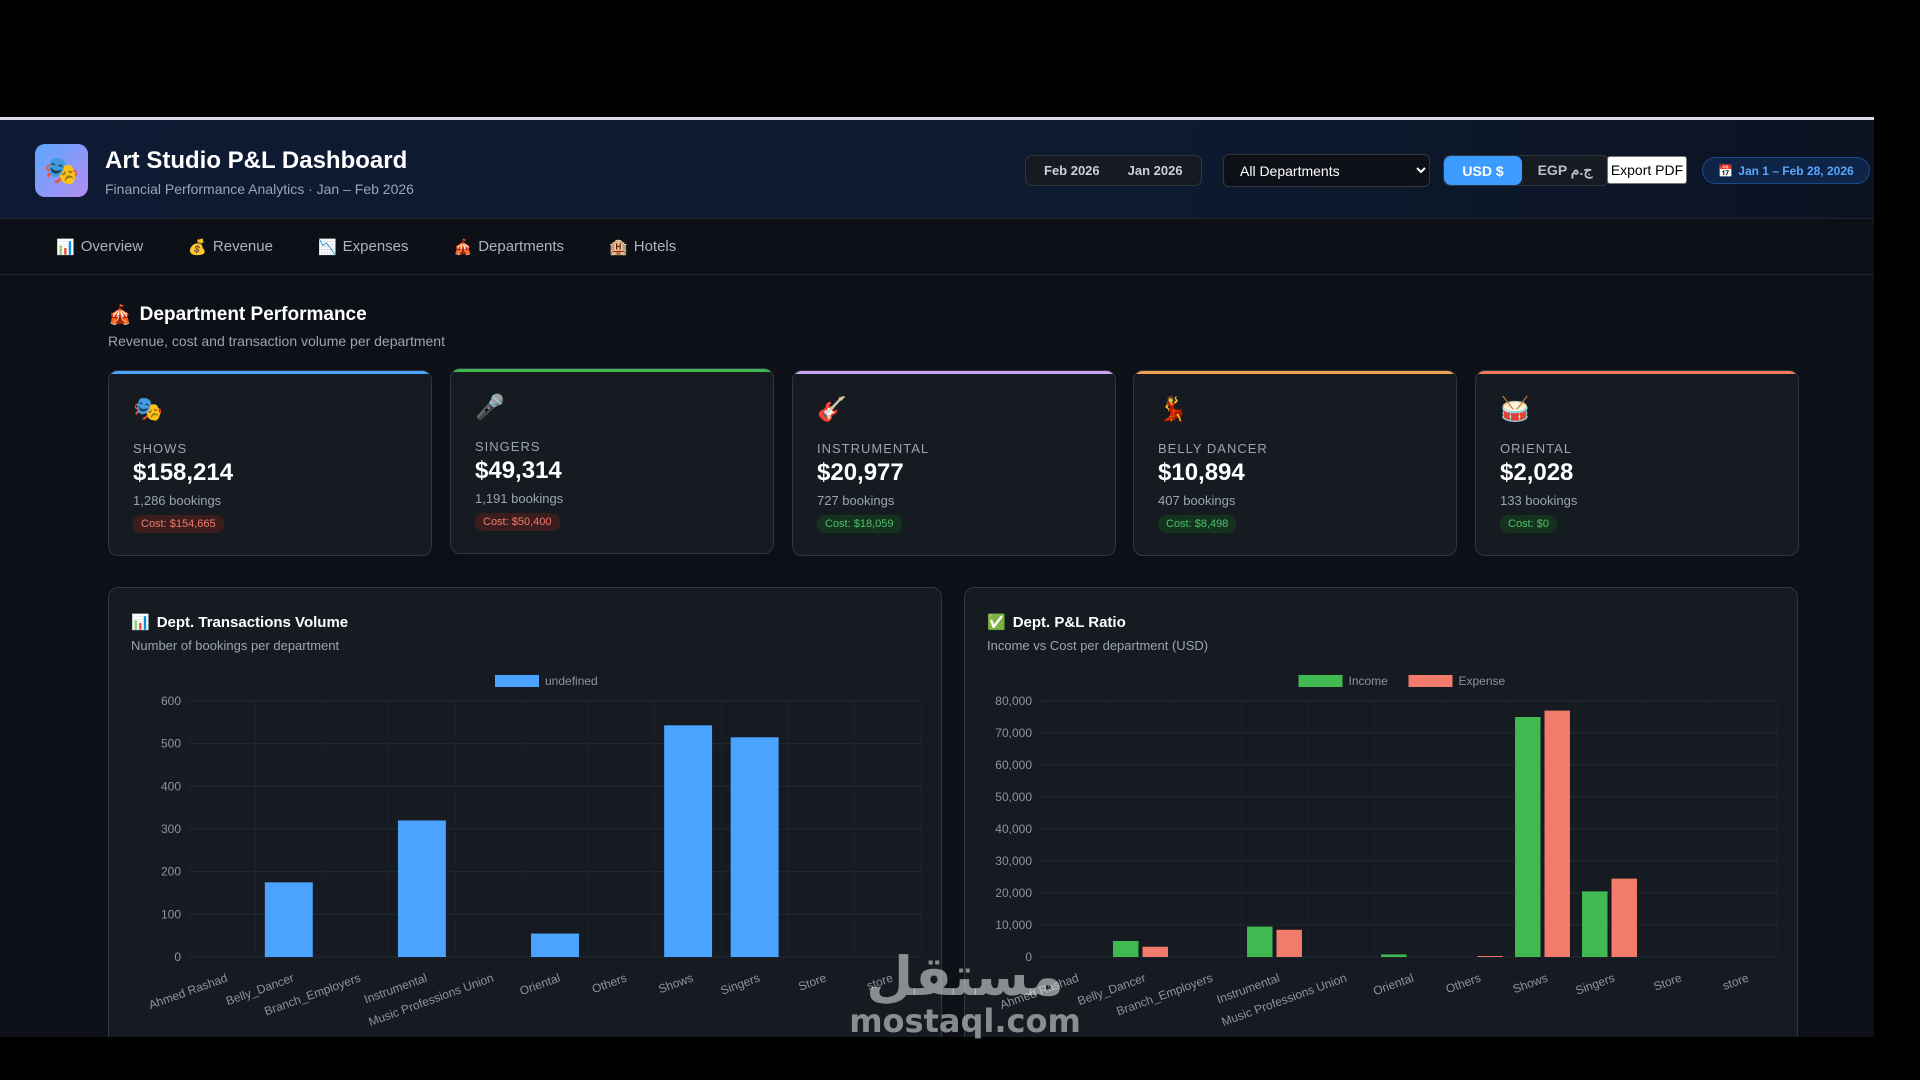  Describe the element at coordinates (832, 409) in the screenshot. I see `guitar-icon: 🎸` at that location.